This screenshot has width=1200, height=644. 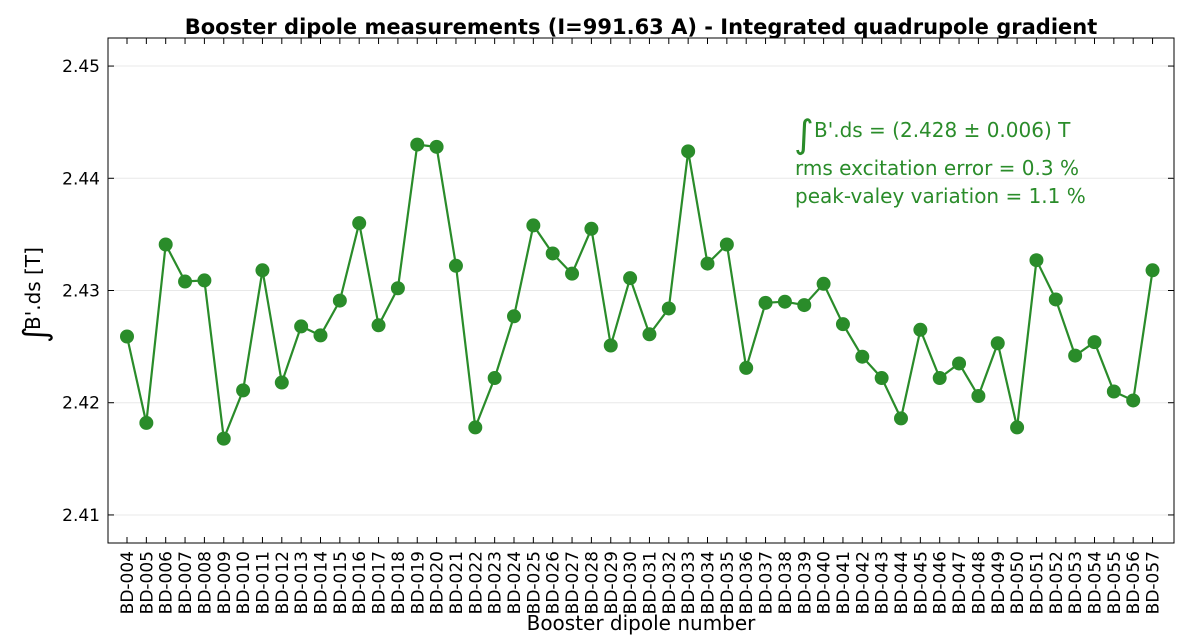 What do you see at coordinates (167, 582) in the screenshot?
I see `x-tick-label: BD-006` at bounding box center [167, 582].